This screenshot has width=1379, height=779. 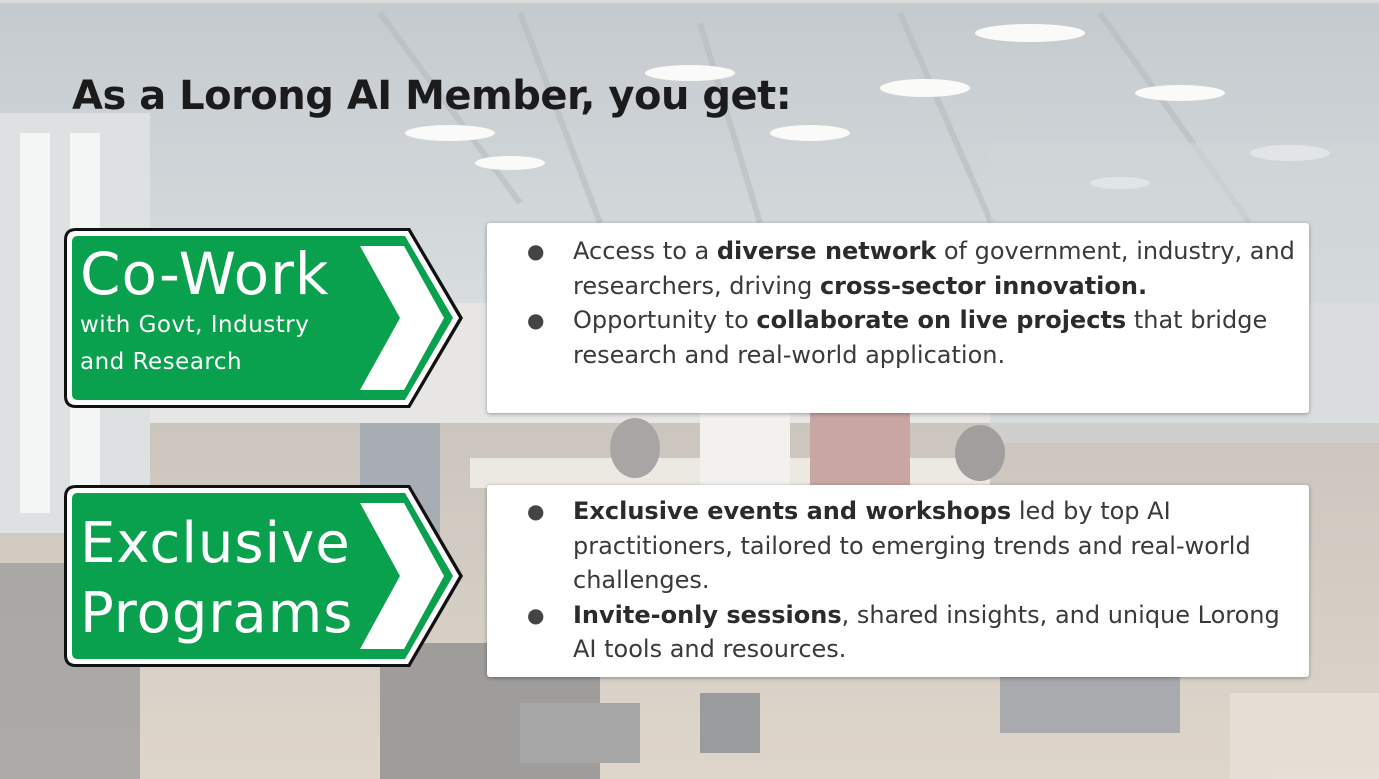 I want to click on bullet-text: Access to a, so click(x=645, y=251).